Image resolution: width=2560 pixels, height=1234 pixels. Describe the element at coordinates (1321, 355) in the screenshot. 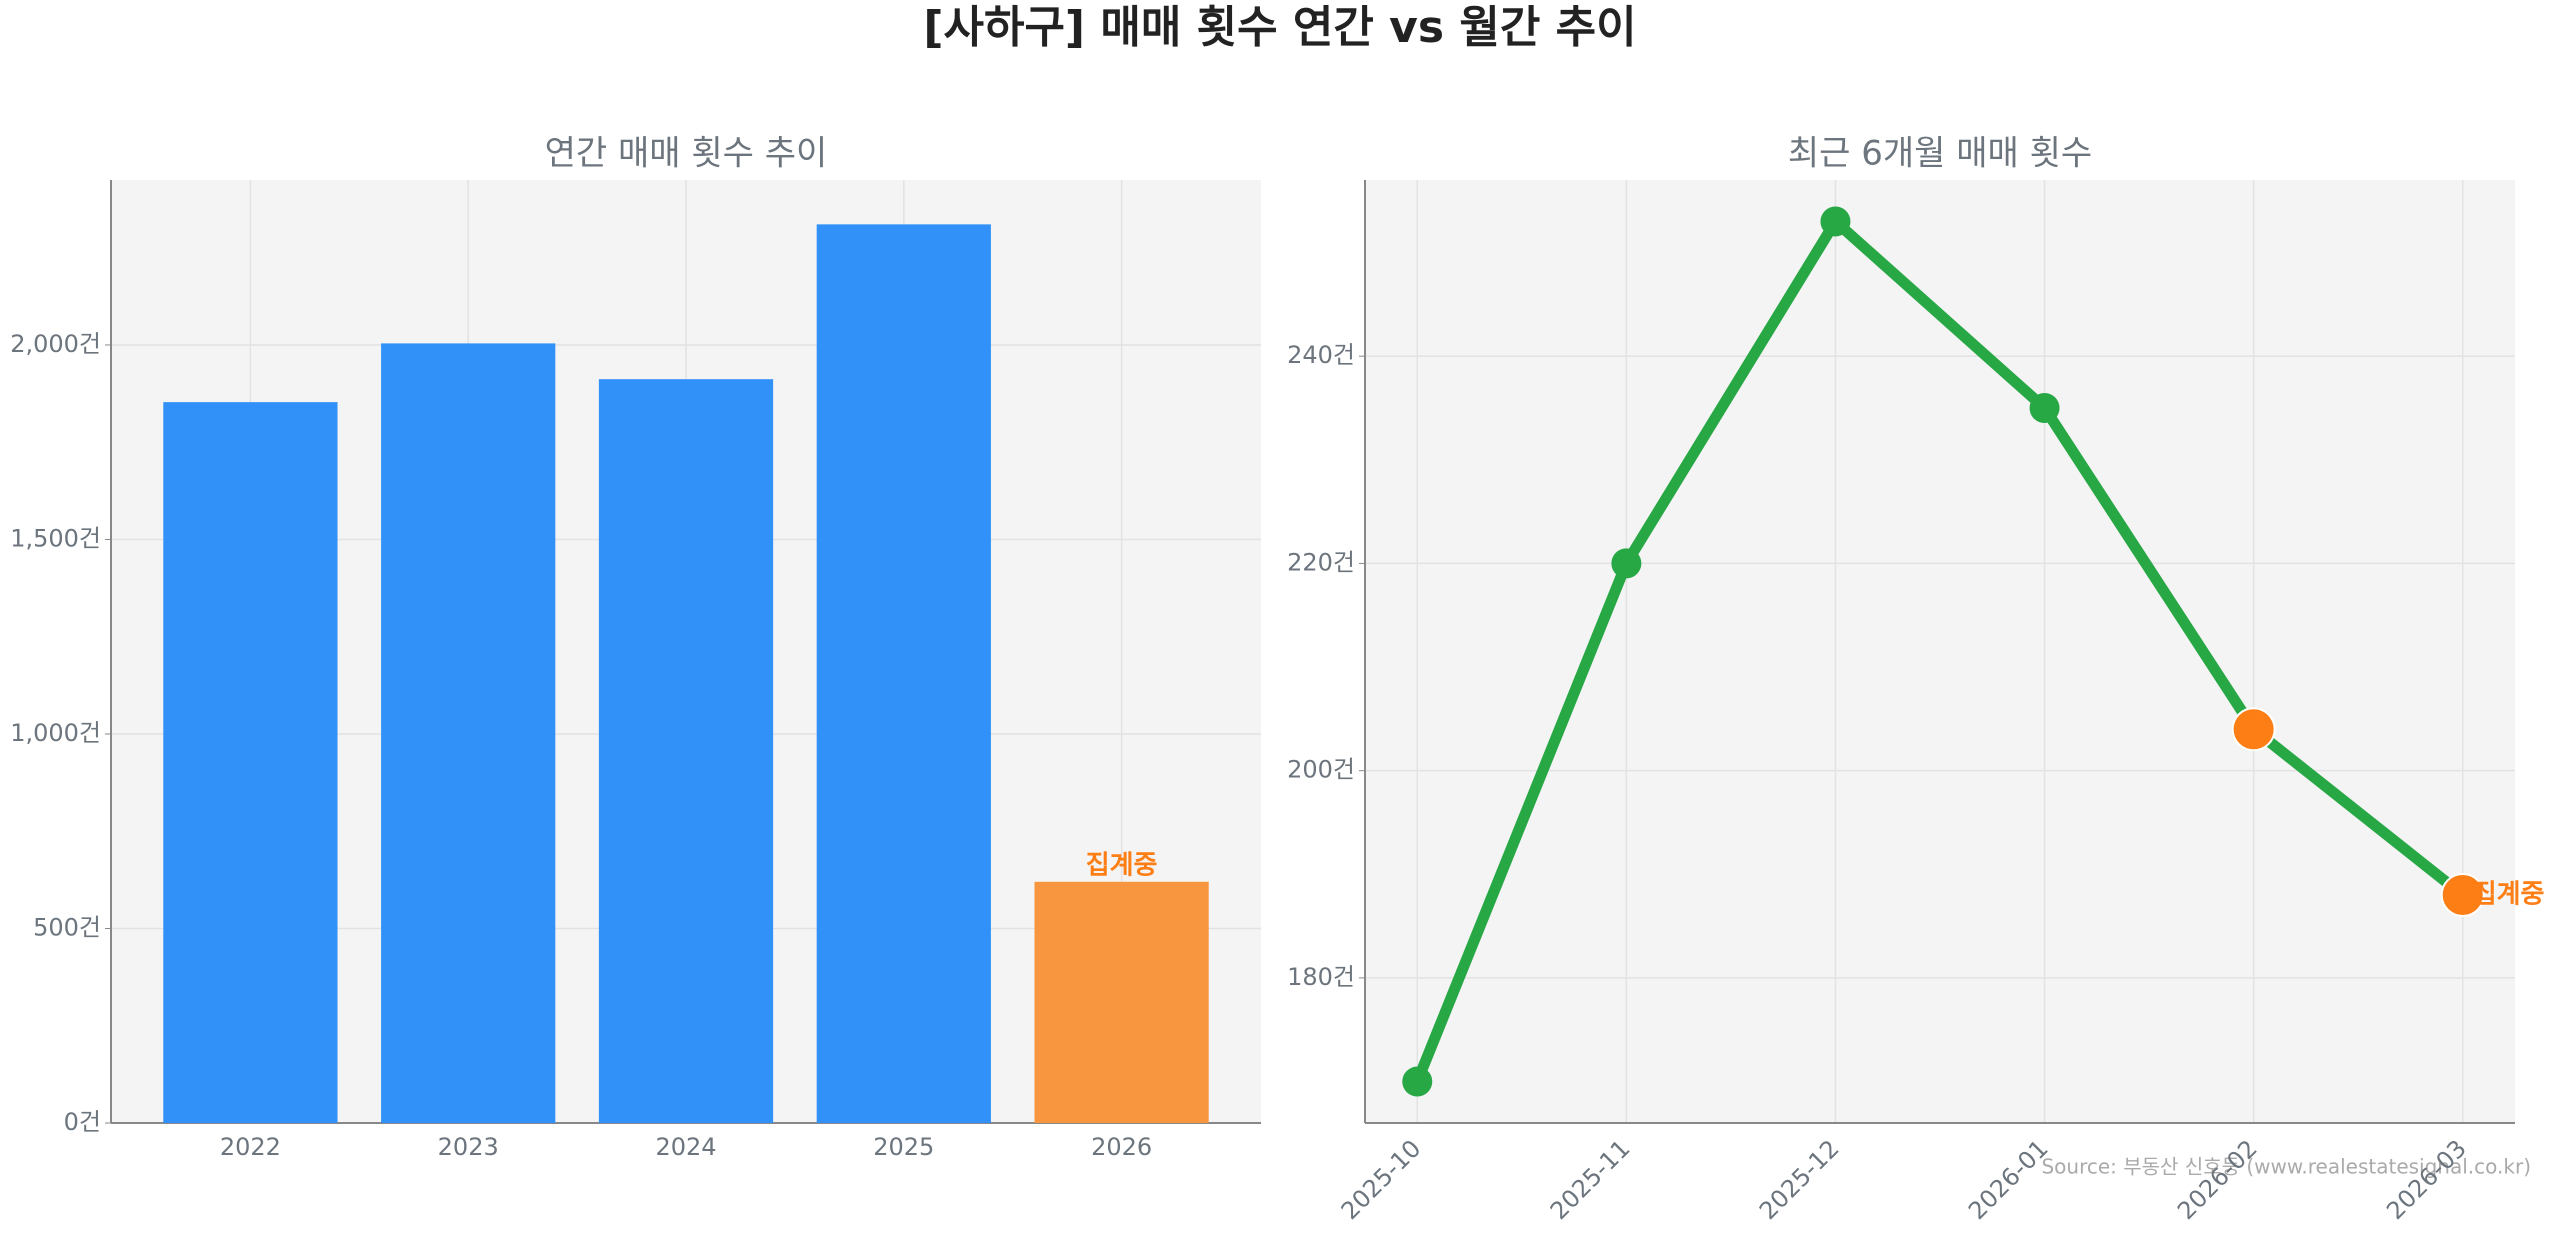

I see `y-tick-label: 240건` at that location.